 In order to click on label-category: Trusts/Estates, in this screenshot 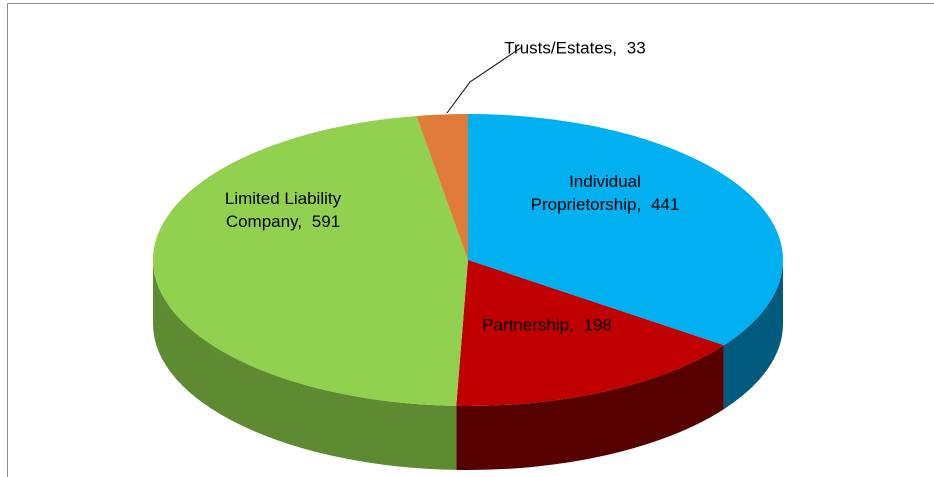, I will do `click(561, 48)`.